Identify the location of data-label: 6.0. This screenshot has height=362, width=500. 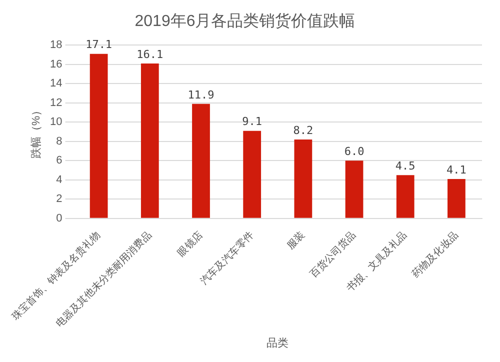
(354, 151).